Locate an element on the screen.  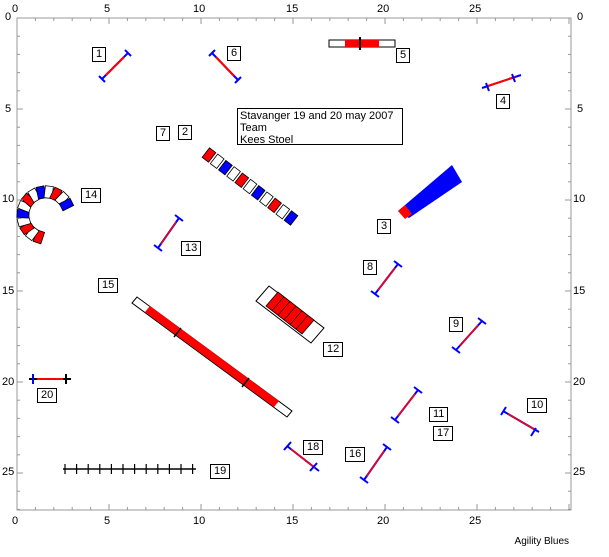
judge-name: Kees Stoel is located at coordinates (267, 140).